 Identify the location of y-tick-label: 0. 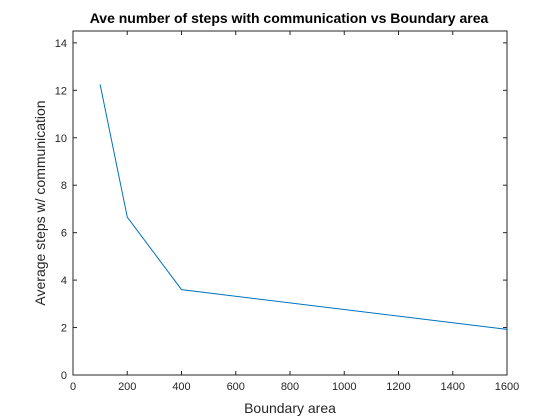
(64, 376).